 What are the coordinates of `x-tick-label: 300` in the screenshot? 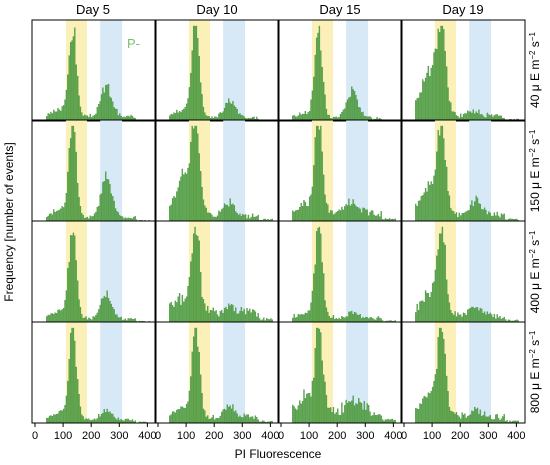 It's located at (365, 436).